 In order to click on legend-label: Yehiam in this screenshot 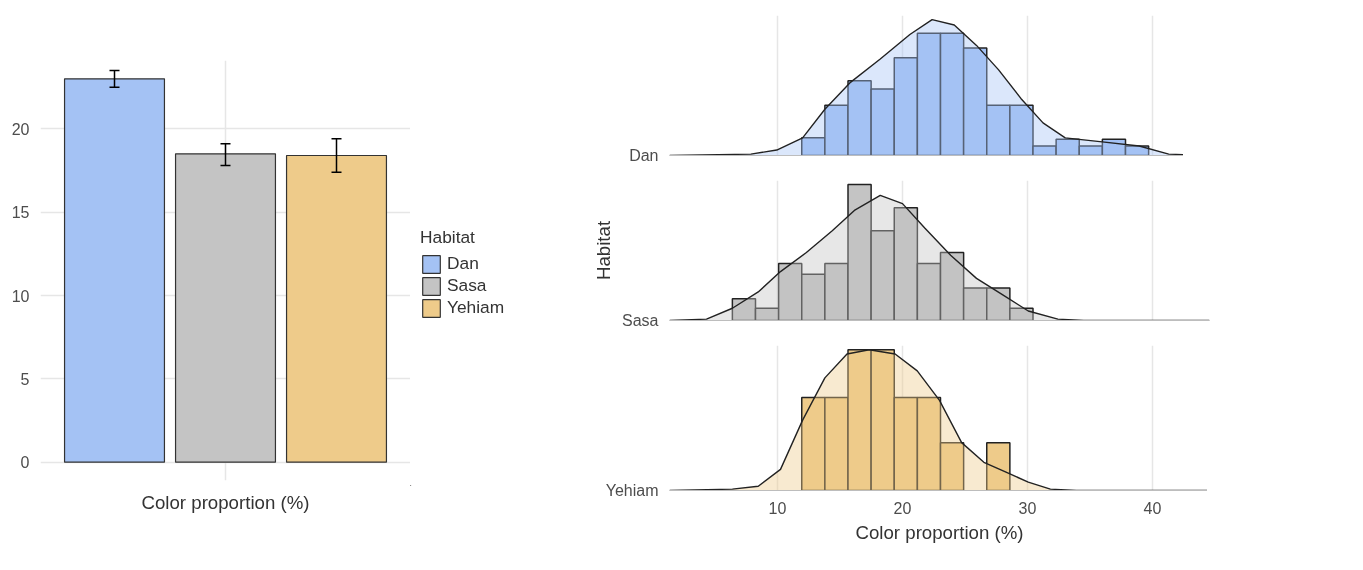, I will do `click(476, 307)`.